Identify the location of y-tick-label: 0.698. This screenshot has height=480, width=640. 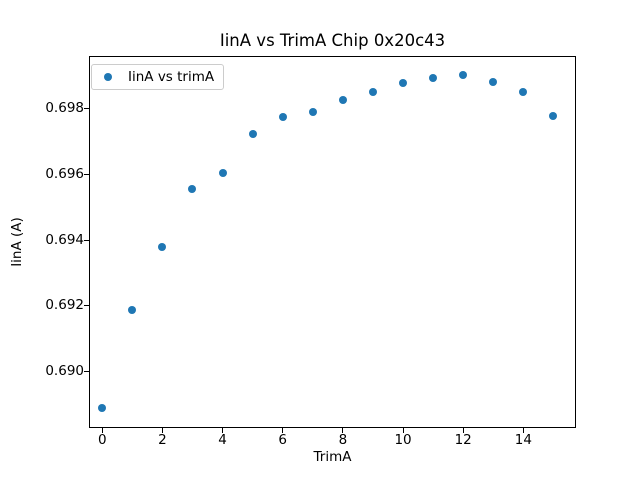
(64, 107).